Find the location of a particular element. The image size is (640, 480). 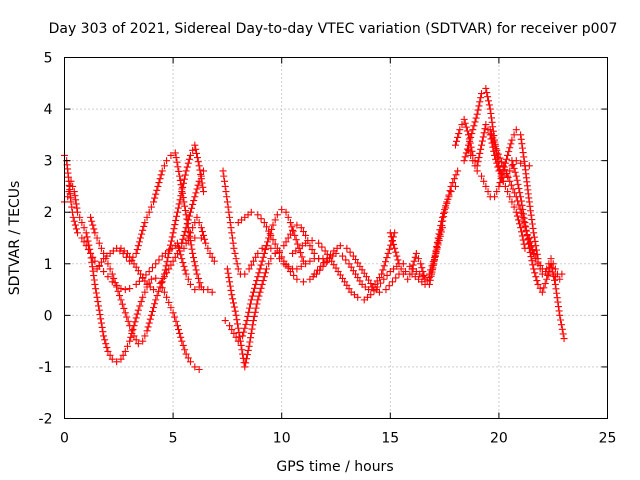

x-tick-label: 25 is located at coordinates (608, 439).